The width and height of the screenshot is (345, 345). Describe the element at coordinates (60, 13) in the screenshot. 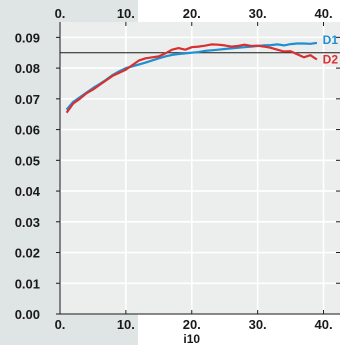

I see `x-tick-label-top: 0.` at that location.